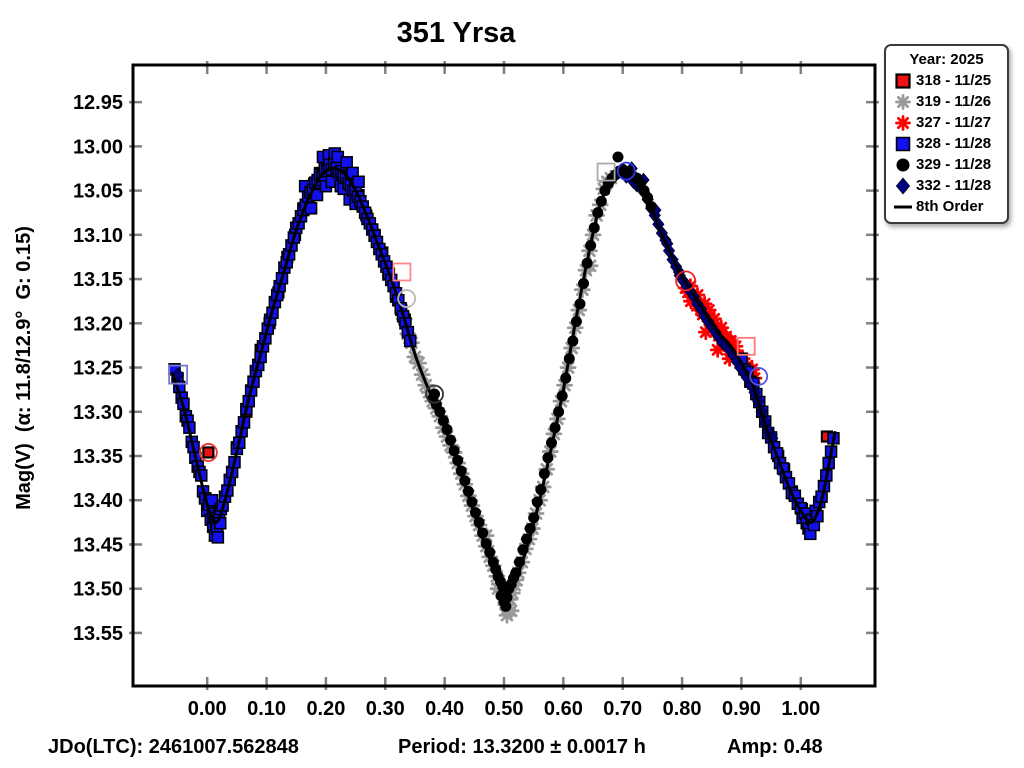  Describe the element at coordinates (504, 709) in the screenshot. I see `svg-text: 0.50` at that location.